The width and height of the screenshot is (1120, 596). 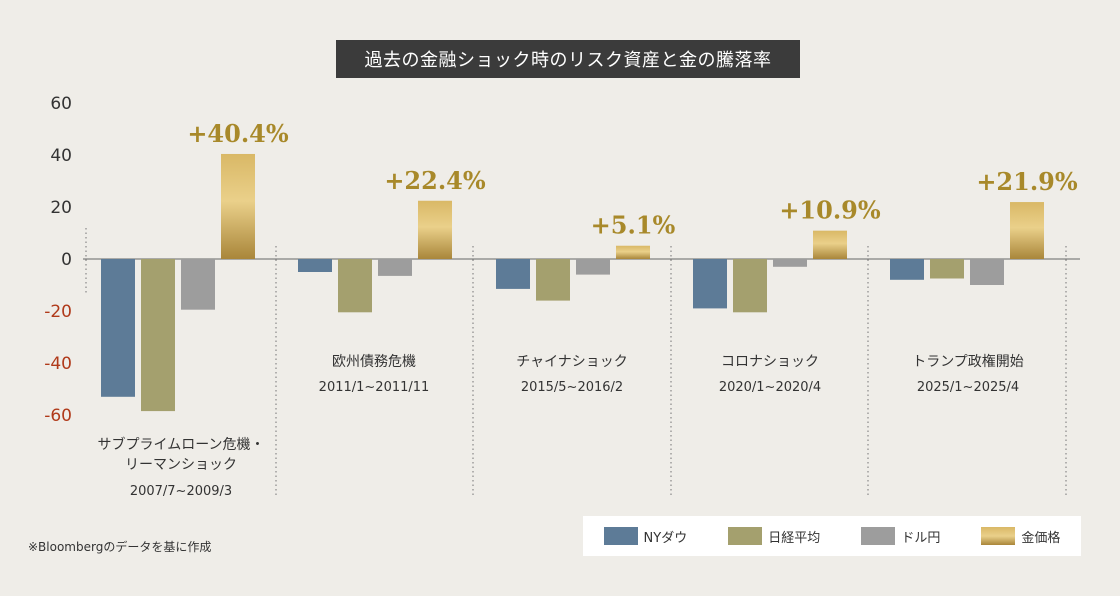 I want to click on chart-title: 過去の金融ショック時のリスク資産と金の騰落率, so click(x=568, y=59).